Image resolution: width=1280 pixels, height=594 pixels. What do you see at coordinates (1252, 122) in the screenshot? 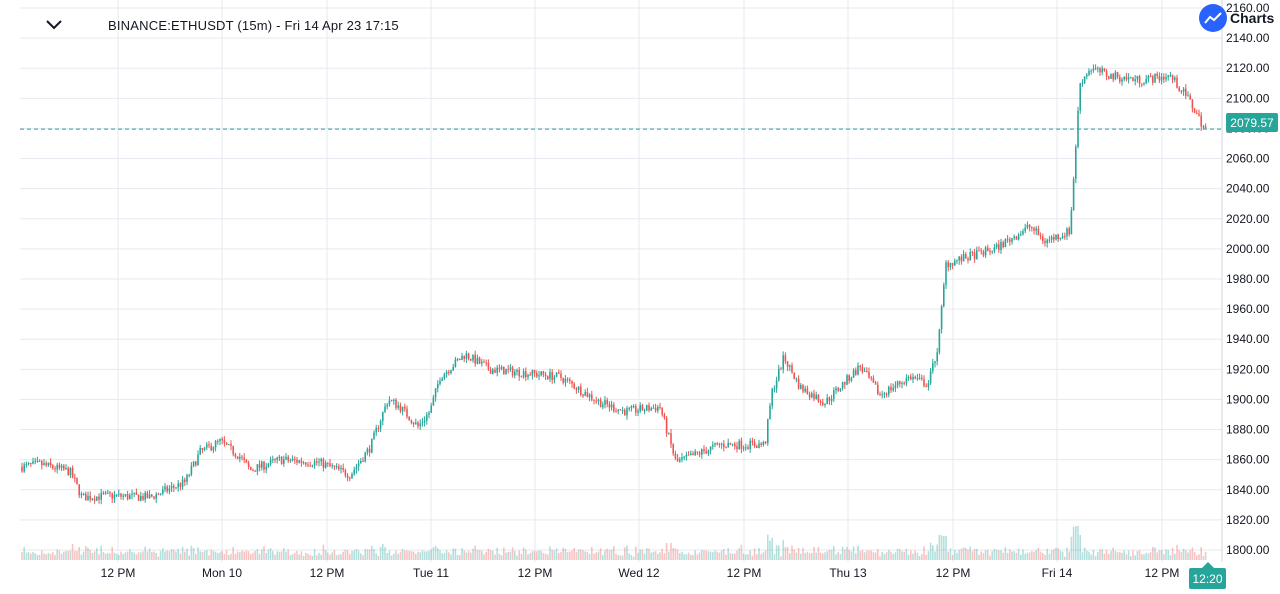
I see `last-price-tag: 2079.57` at bounding box center [1252, 122].